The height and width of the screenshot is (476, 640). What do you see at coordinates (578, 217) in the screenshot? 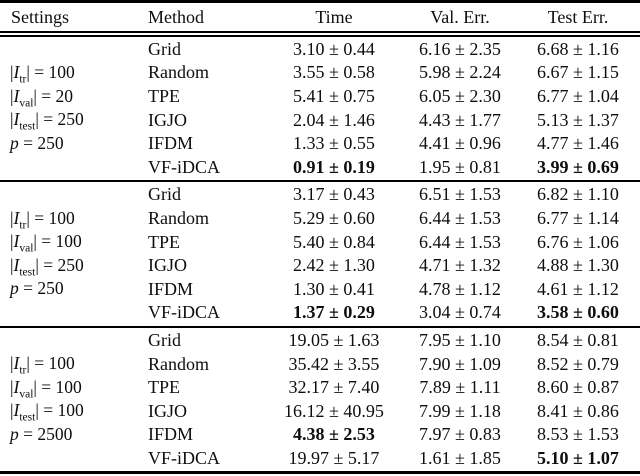
I see `test-err-cell: 6.77 ± 1.14` at bounding box center [578, 217].